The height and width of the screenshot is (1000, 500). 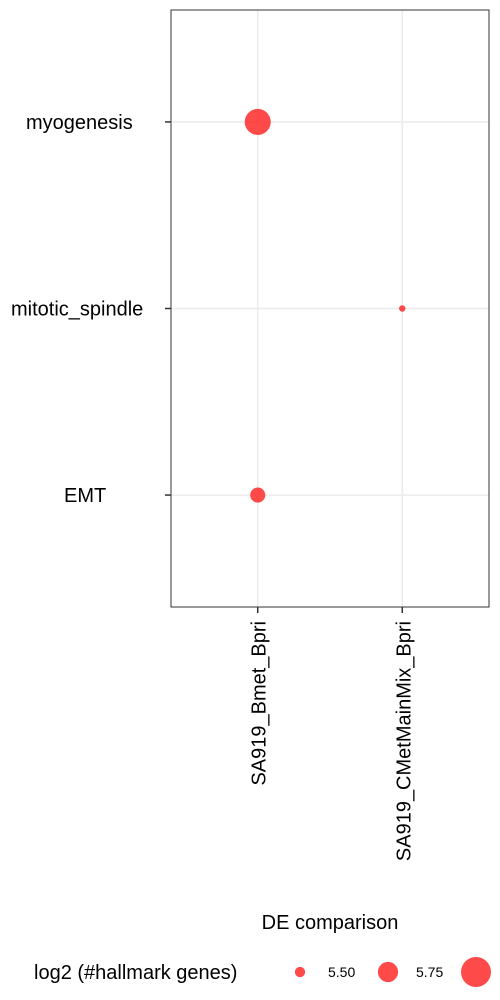 I want to click on y-tick-label: EMT, so click(x=85, y=496).